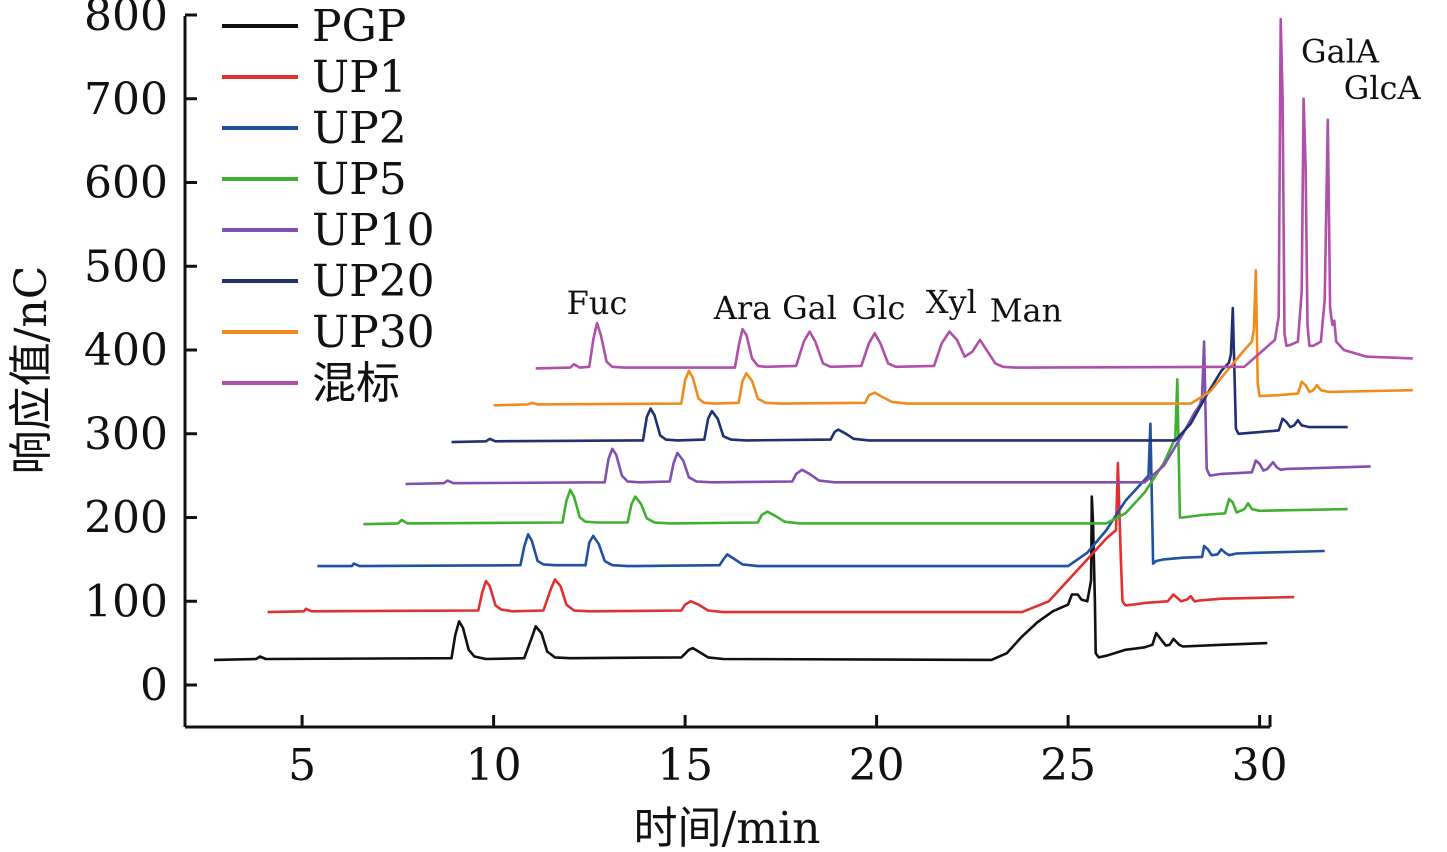  I want to click on x-tick-label: 30, so click(1260, 765).